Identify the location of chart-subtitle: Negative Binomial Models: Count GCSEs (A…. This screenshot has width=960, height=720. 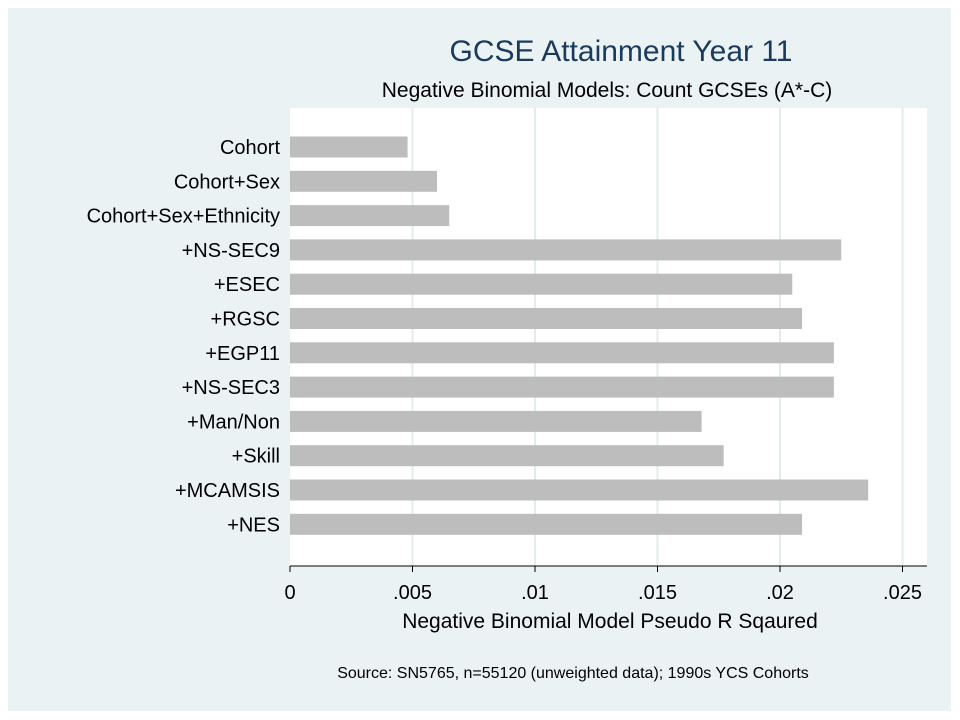
(607, 90).